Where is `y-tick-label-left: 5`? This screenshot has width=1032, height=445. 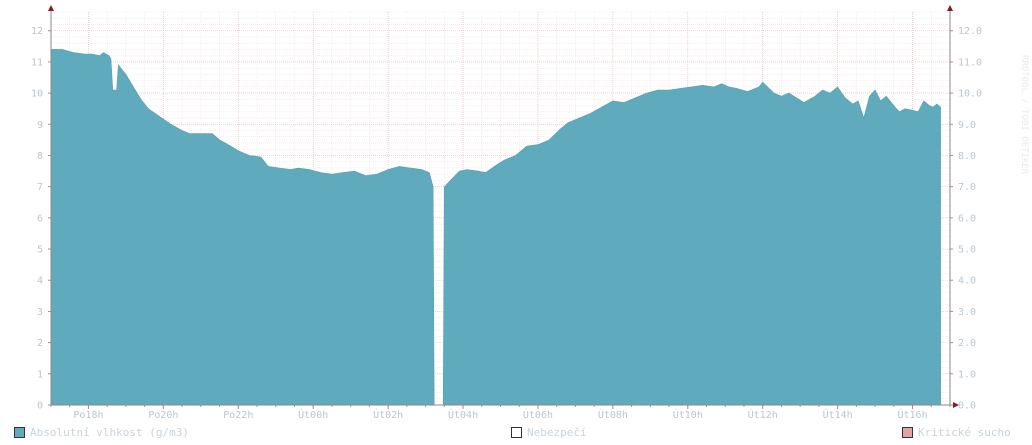 y-tick-label-left: 5 is located at coordinates (40, 250).